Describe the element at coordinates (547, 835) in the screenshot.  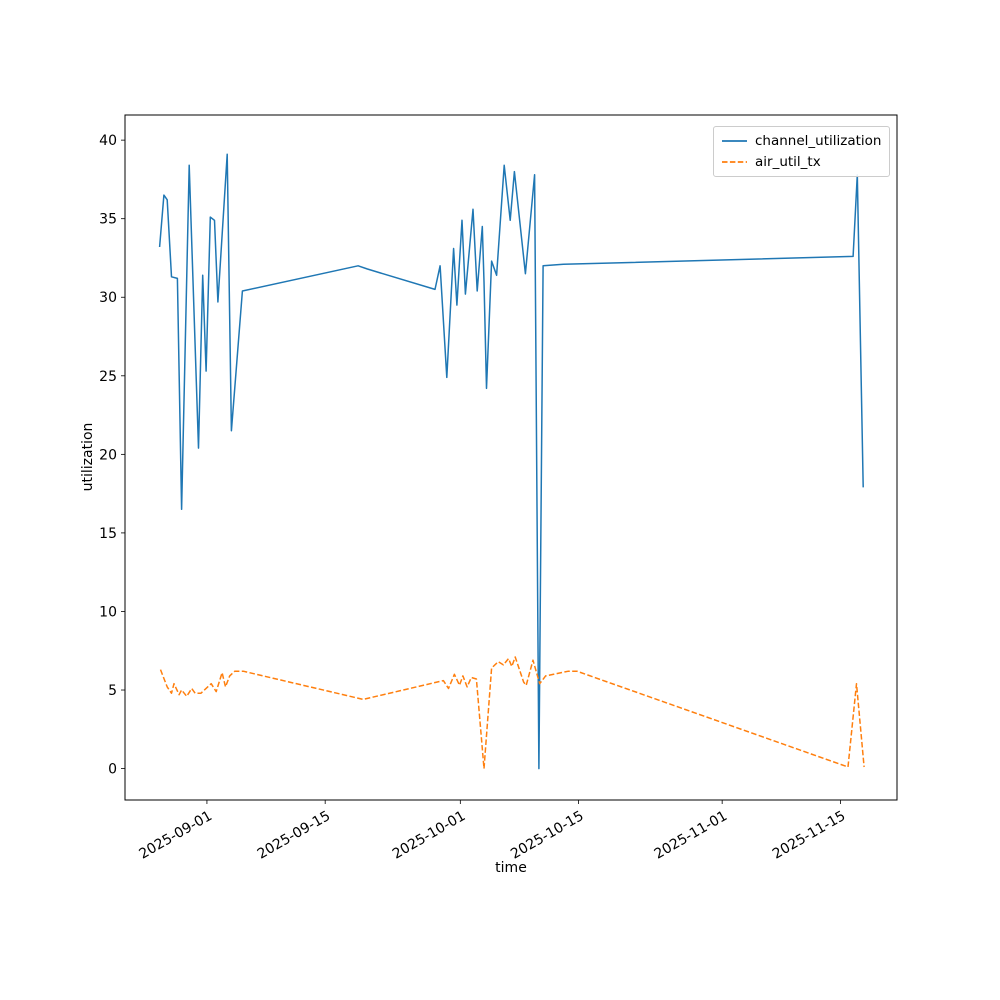
I see `x-tick-label: 2025-10-15` at that location.